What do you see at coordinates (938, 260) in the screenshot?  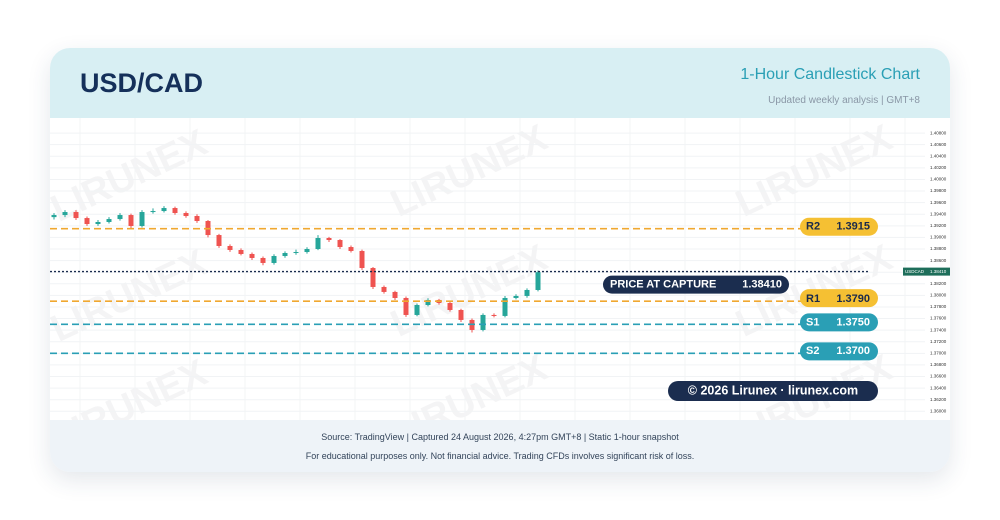 I see `y-tick-label: 1.38600` at bounding box center [938, 260].